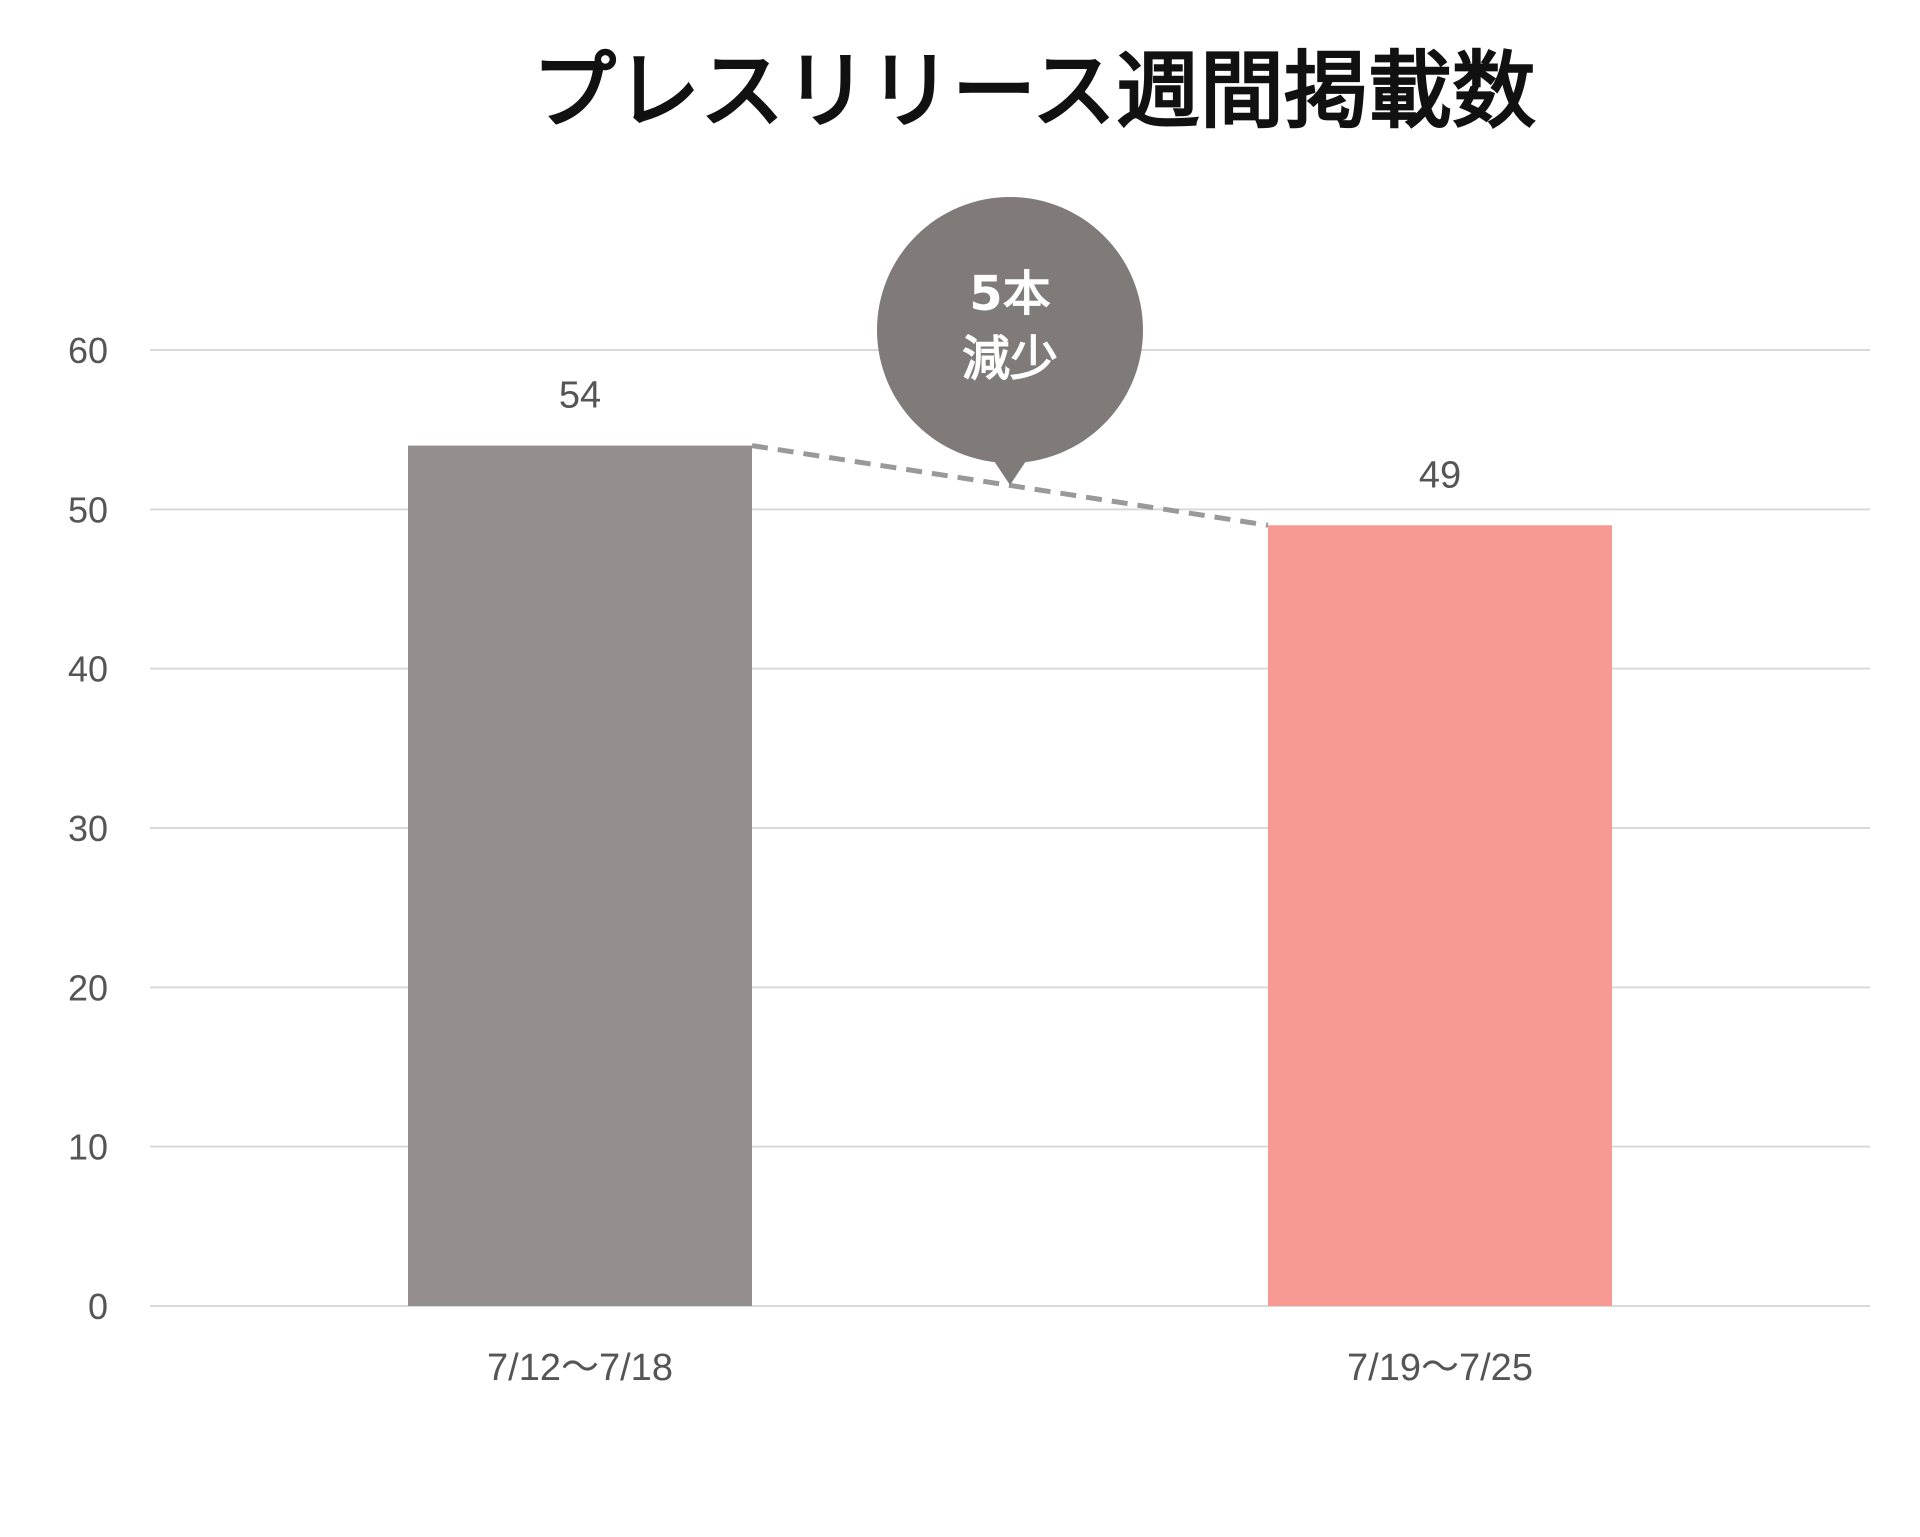 The image size is (1920, 1537). I want to click on y-axis-ticks: 0 10 20 30 40 50 60, so click(88, 828).